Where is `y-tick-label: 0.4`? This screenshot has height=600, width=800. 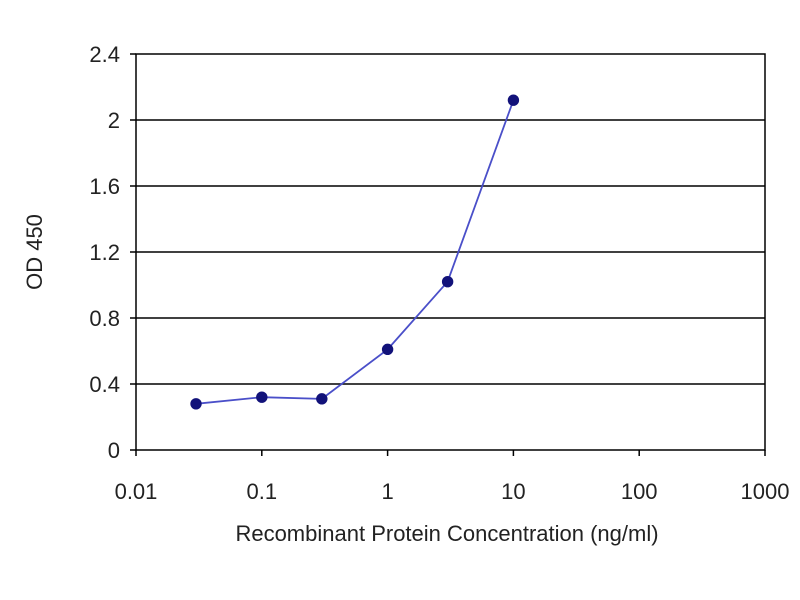
y-tick-label: 0.4 is located at coordinates (104, 384).